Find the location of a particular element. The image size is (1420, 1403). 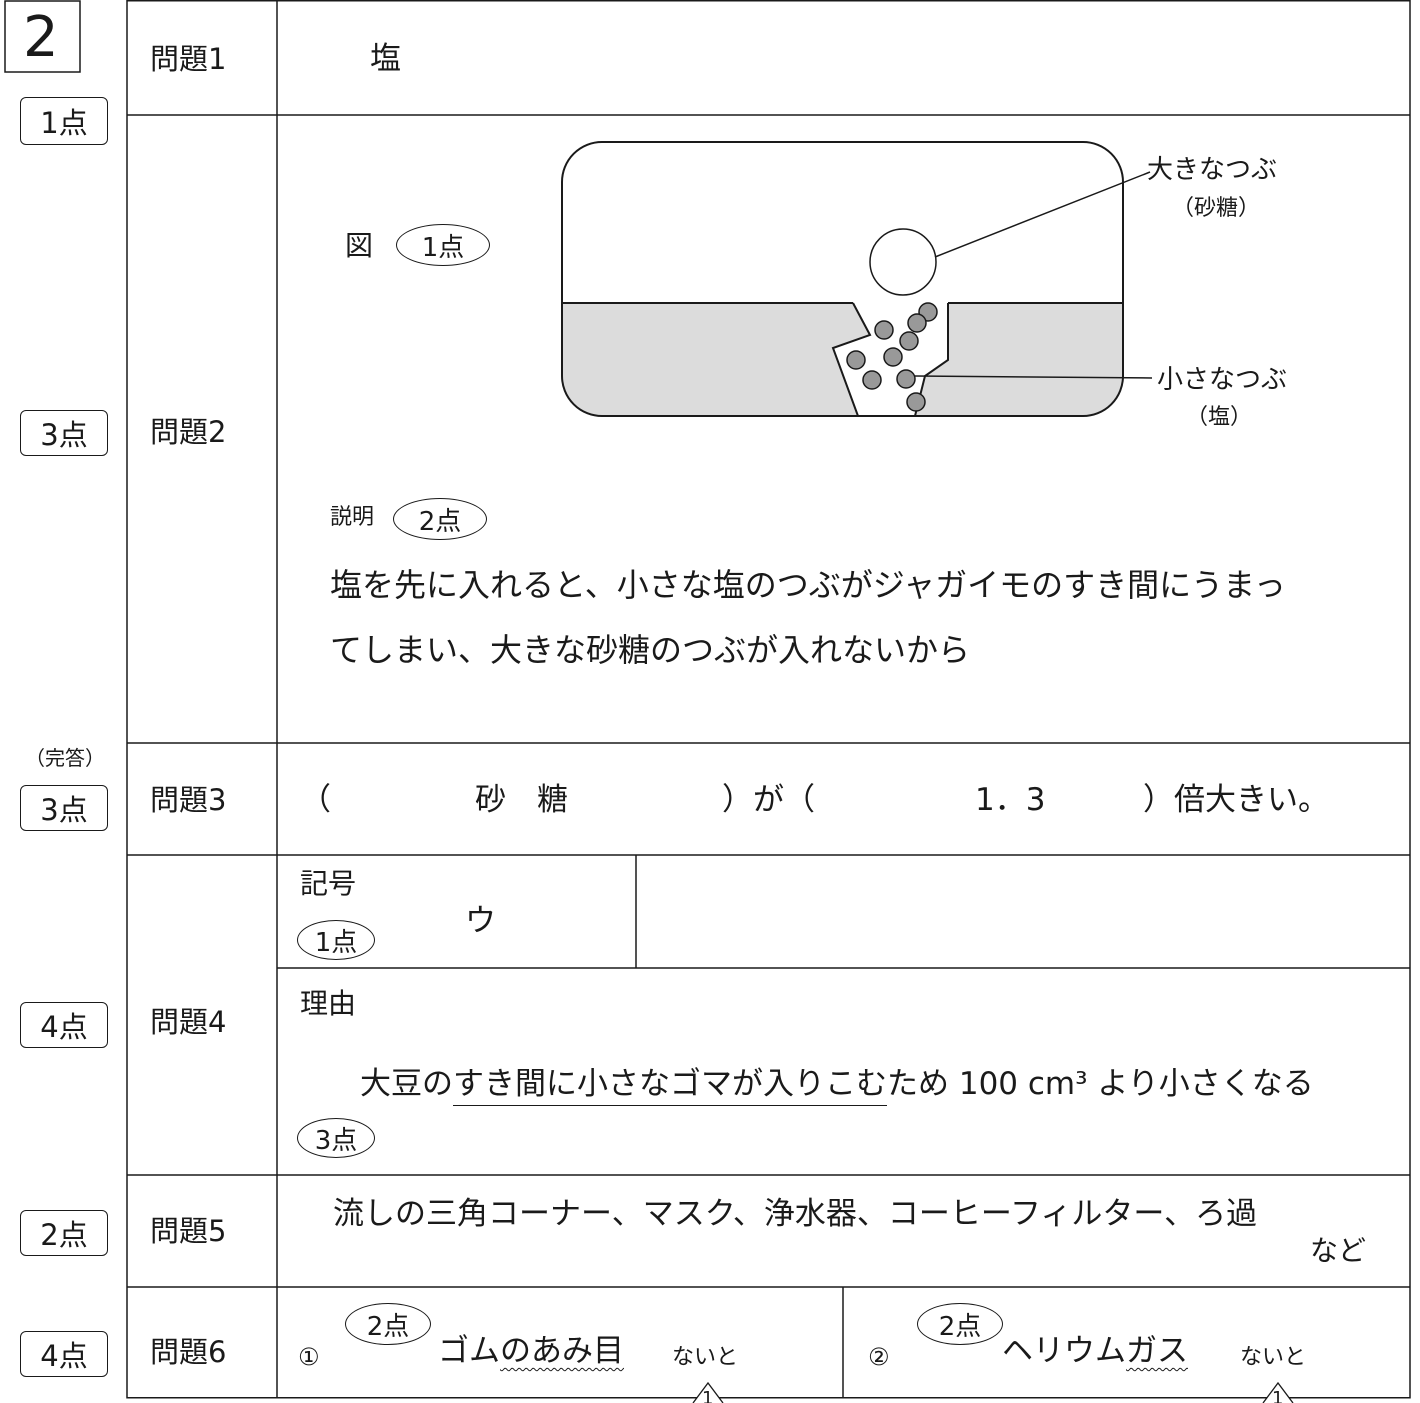

score-box: 1点 is located at coordinates (64, 121).